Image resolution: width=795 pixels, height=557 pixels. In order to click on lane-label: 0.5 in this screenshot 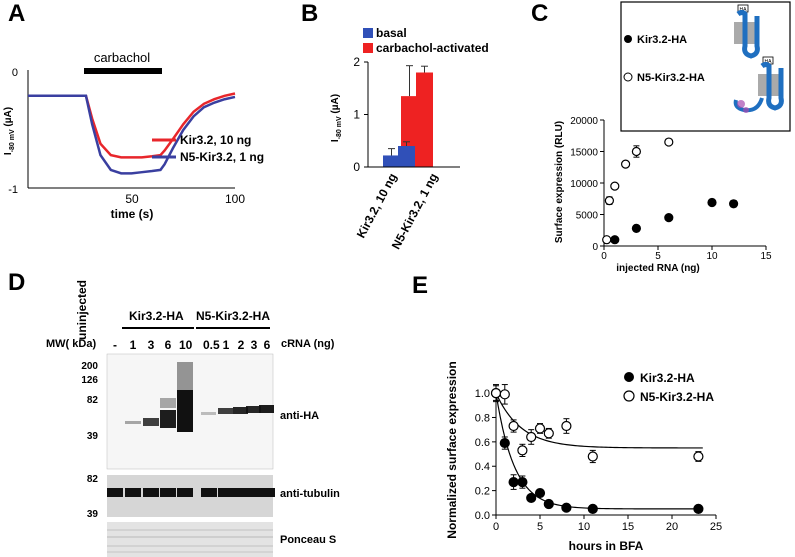, I will do `click(211, 345)`.